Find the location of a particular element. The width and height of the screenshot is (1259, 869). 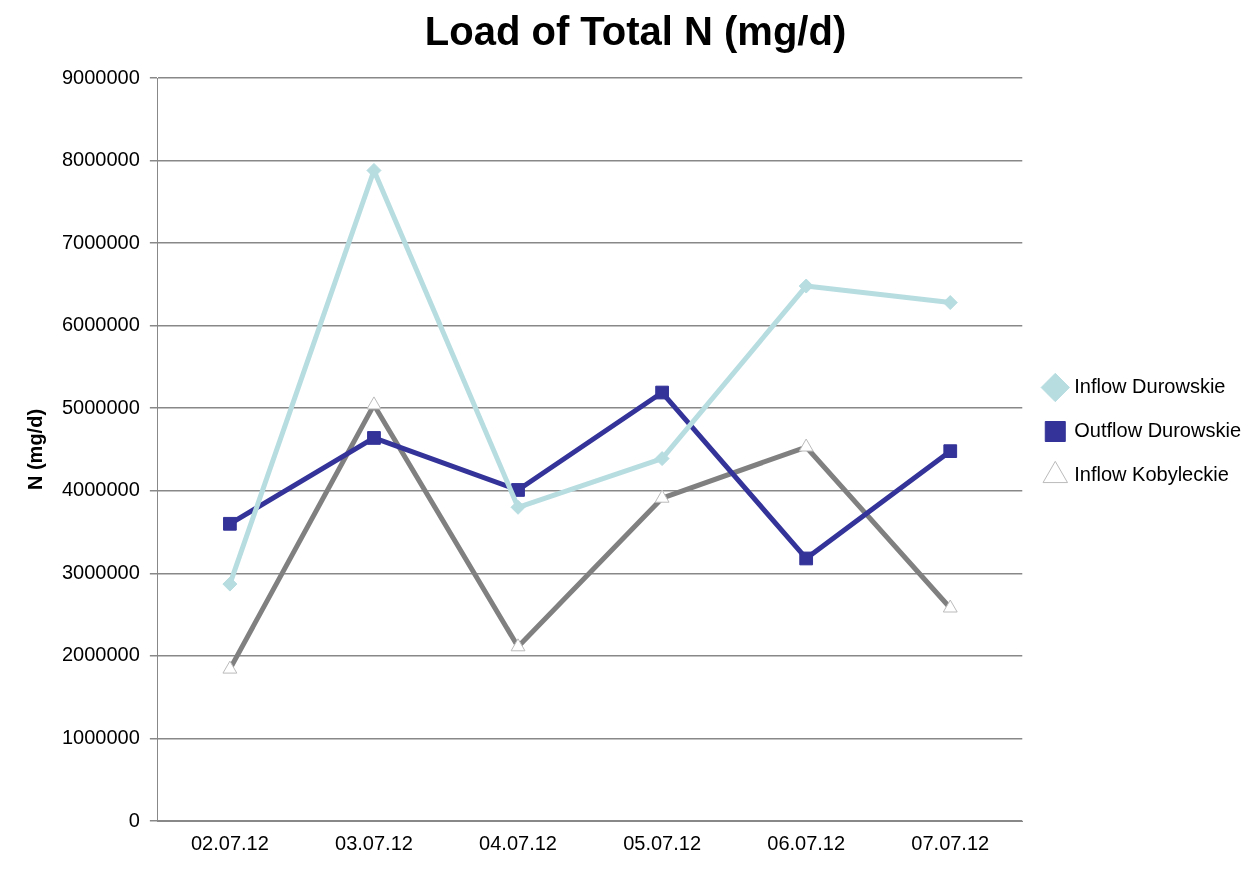

y-tick-label: 6000000 is located at coordinates (100, 324).